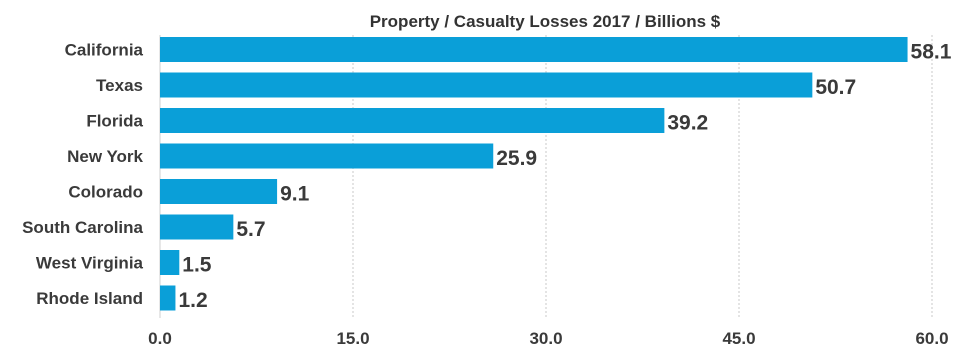 This screenshot has width=955, height=349. What do you see at coordinates (534, 49) in the screenshot?
I see `bar-california` at bounding box center [534, 49].